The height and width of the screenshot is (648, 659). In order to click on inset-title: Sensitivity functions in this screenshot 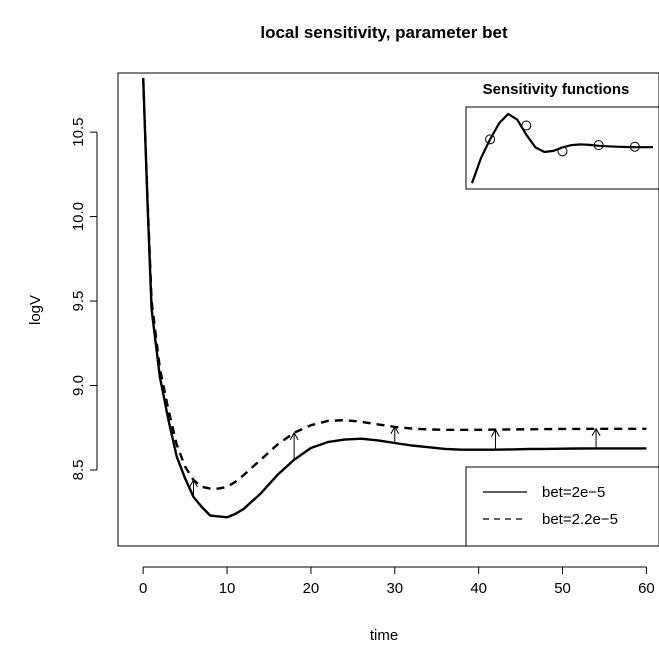, I will do `click(556, 89)`.